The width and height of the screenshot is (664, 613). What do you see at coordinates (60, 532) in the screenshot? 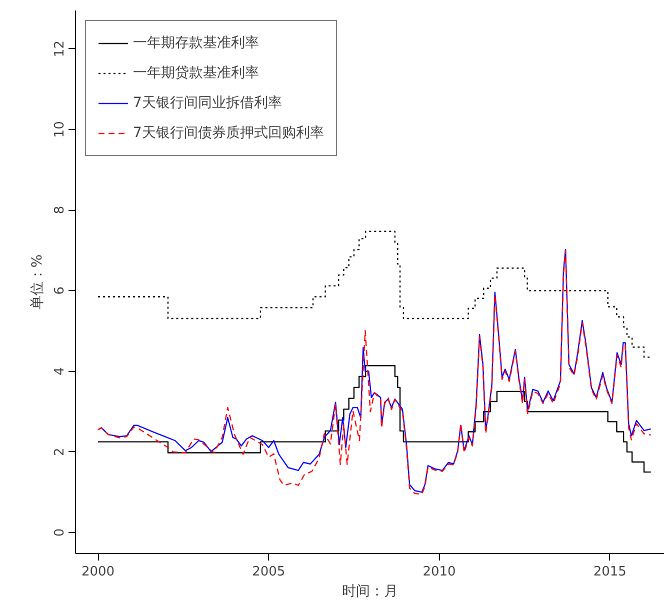
I see `y-tick-label: 0` at bounding box center [60, 532].